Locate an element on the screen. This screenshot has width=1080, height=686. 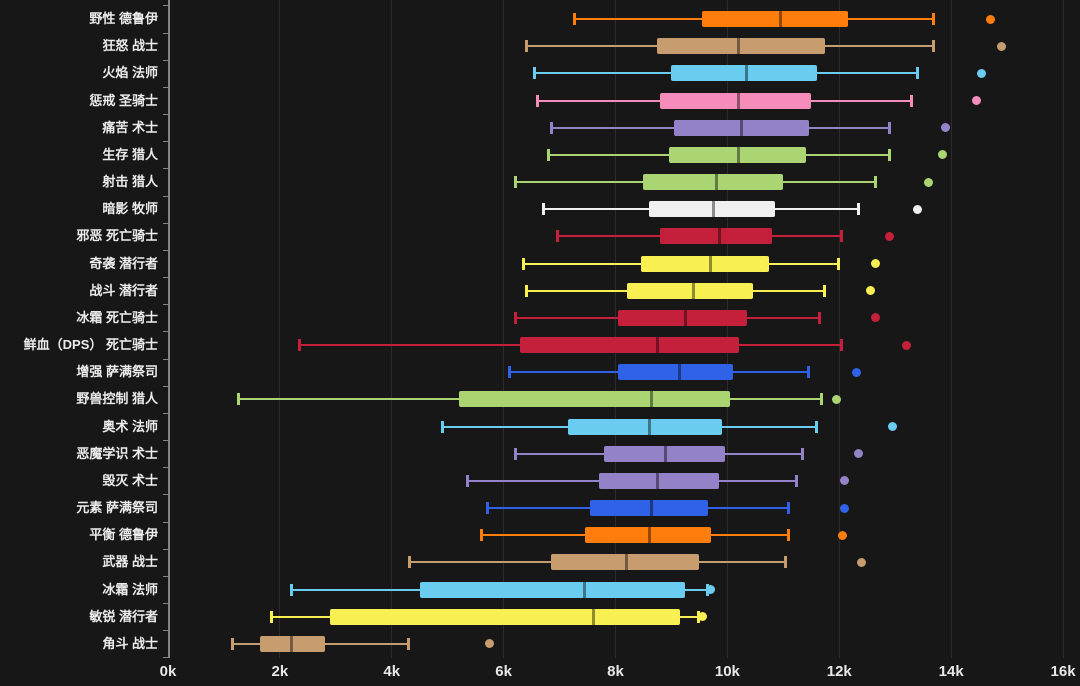
y-axis-label: 平衡 德鲁伊 is located at coordinates (123, 535).